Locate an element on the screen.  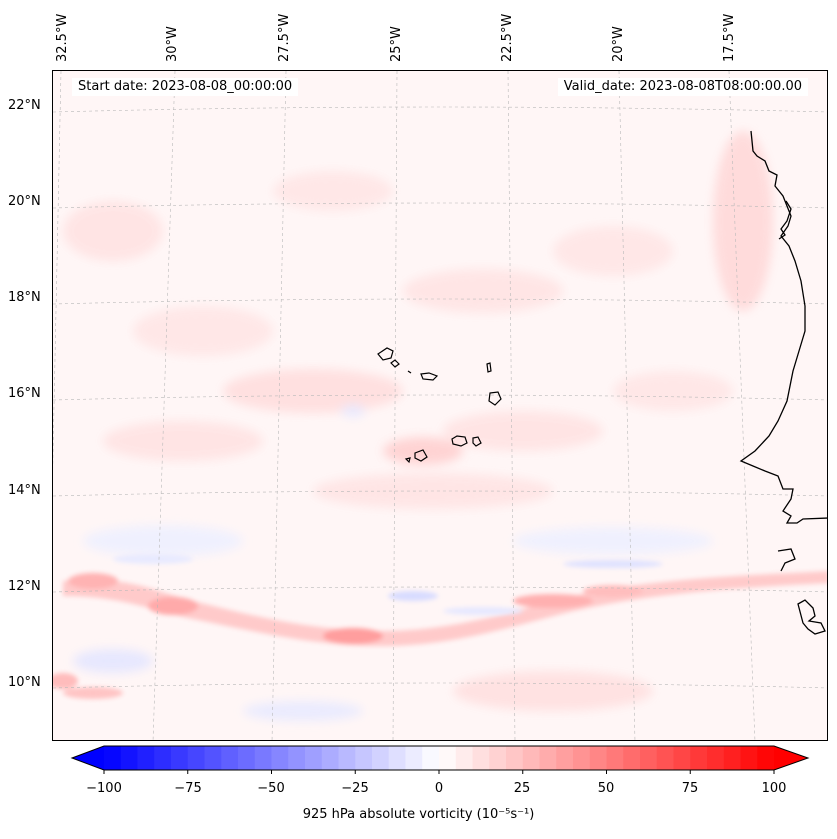
longitude-label: 32.5°W is located at coordinates (62, 37).